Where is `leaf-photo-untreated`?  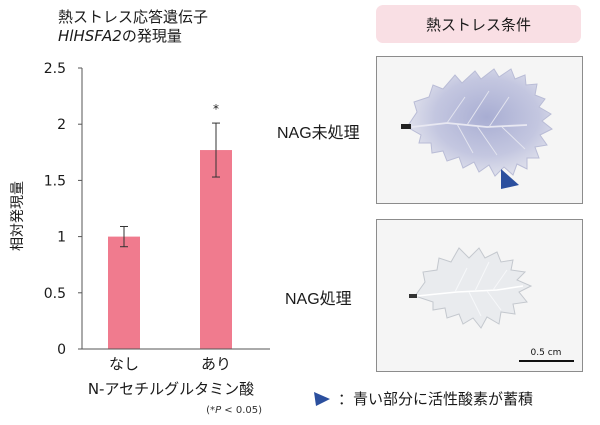 leaf-photo-untreated is located at coordinates (479, 130).